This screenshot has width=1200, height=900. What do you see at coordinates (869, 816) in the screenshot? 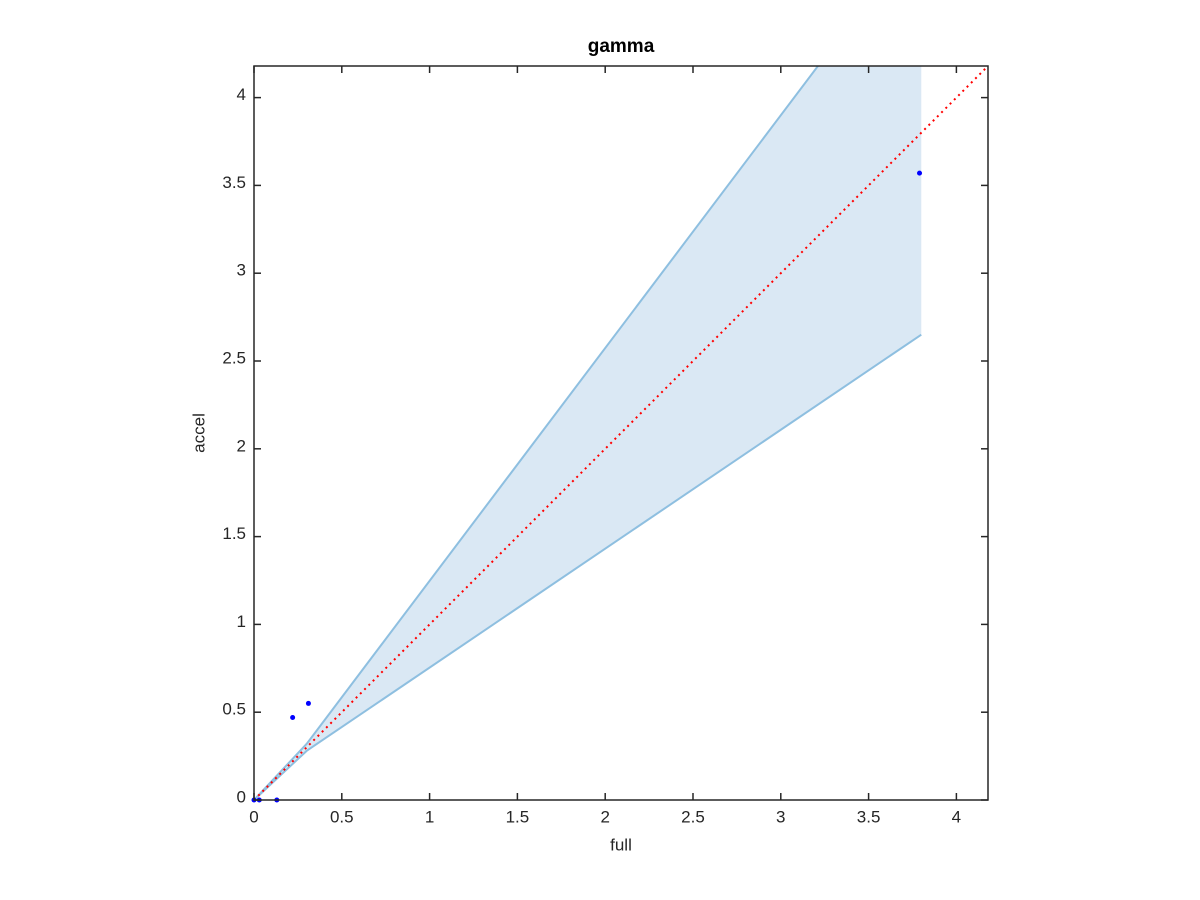
I see `x-tick-label: 3.5` at bounding box center [869, 816].